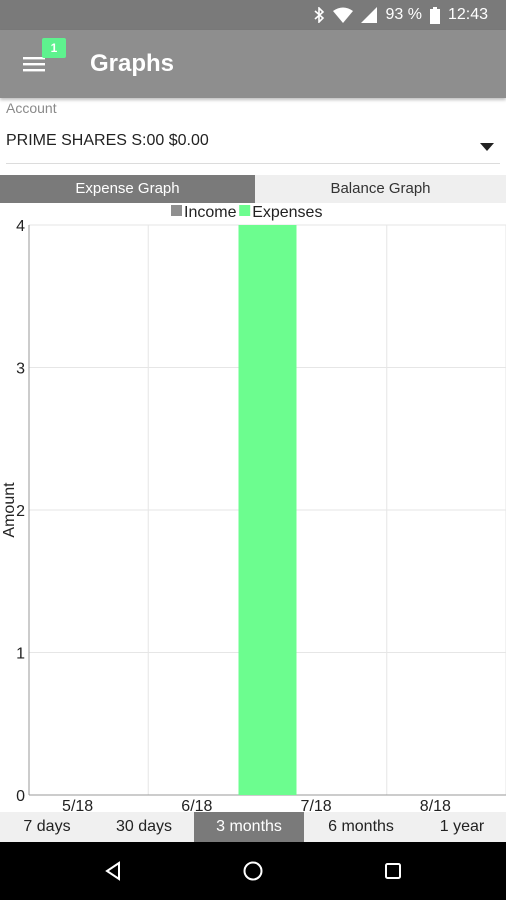 The image size is (506, 900). Describe the element at coordinates (361, 826) in the screenshot. I see `range-6-months: 6 months` at that location.